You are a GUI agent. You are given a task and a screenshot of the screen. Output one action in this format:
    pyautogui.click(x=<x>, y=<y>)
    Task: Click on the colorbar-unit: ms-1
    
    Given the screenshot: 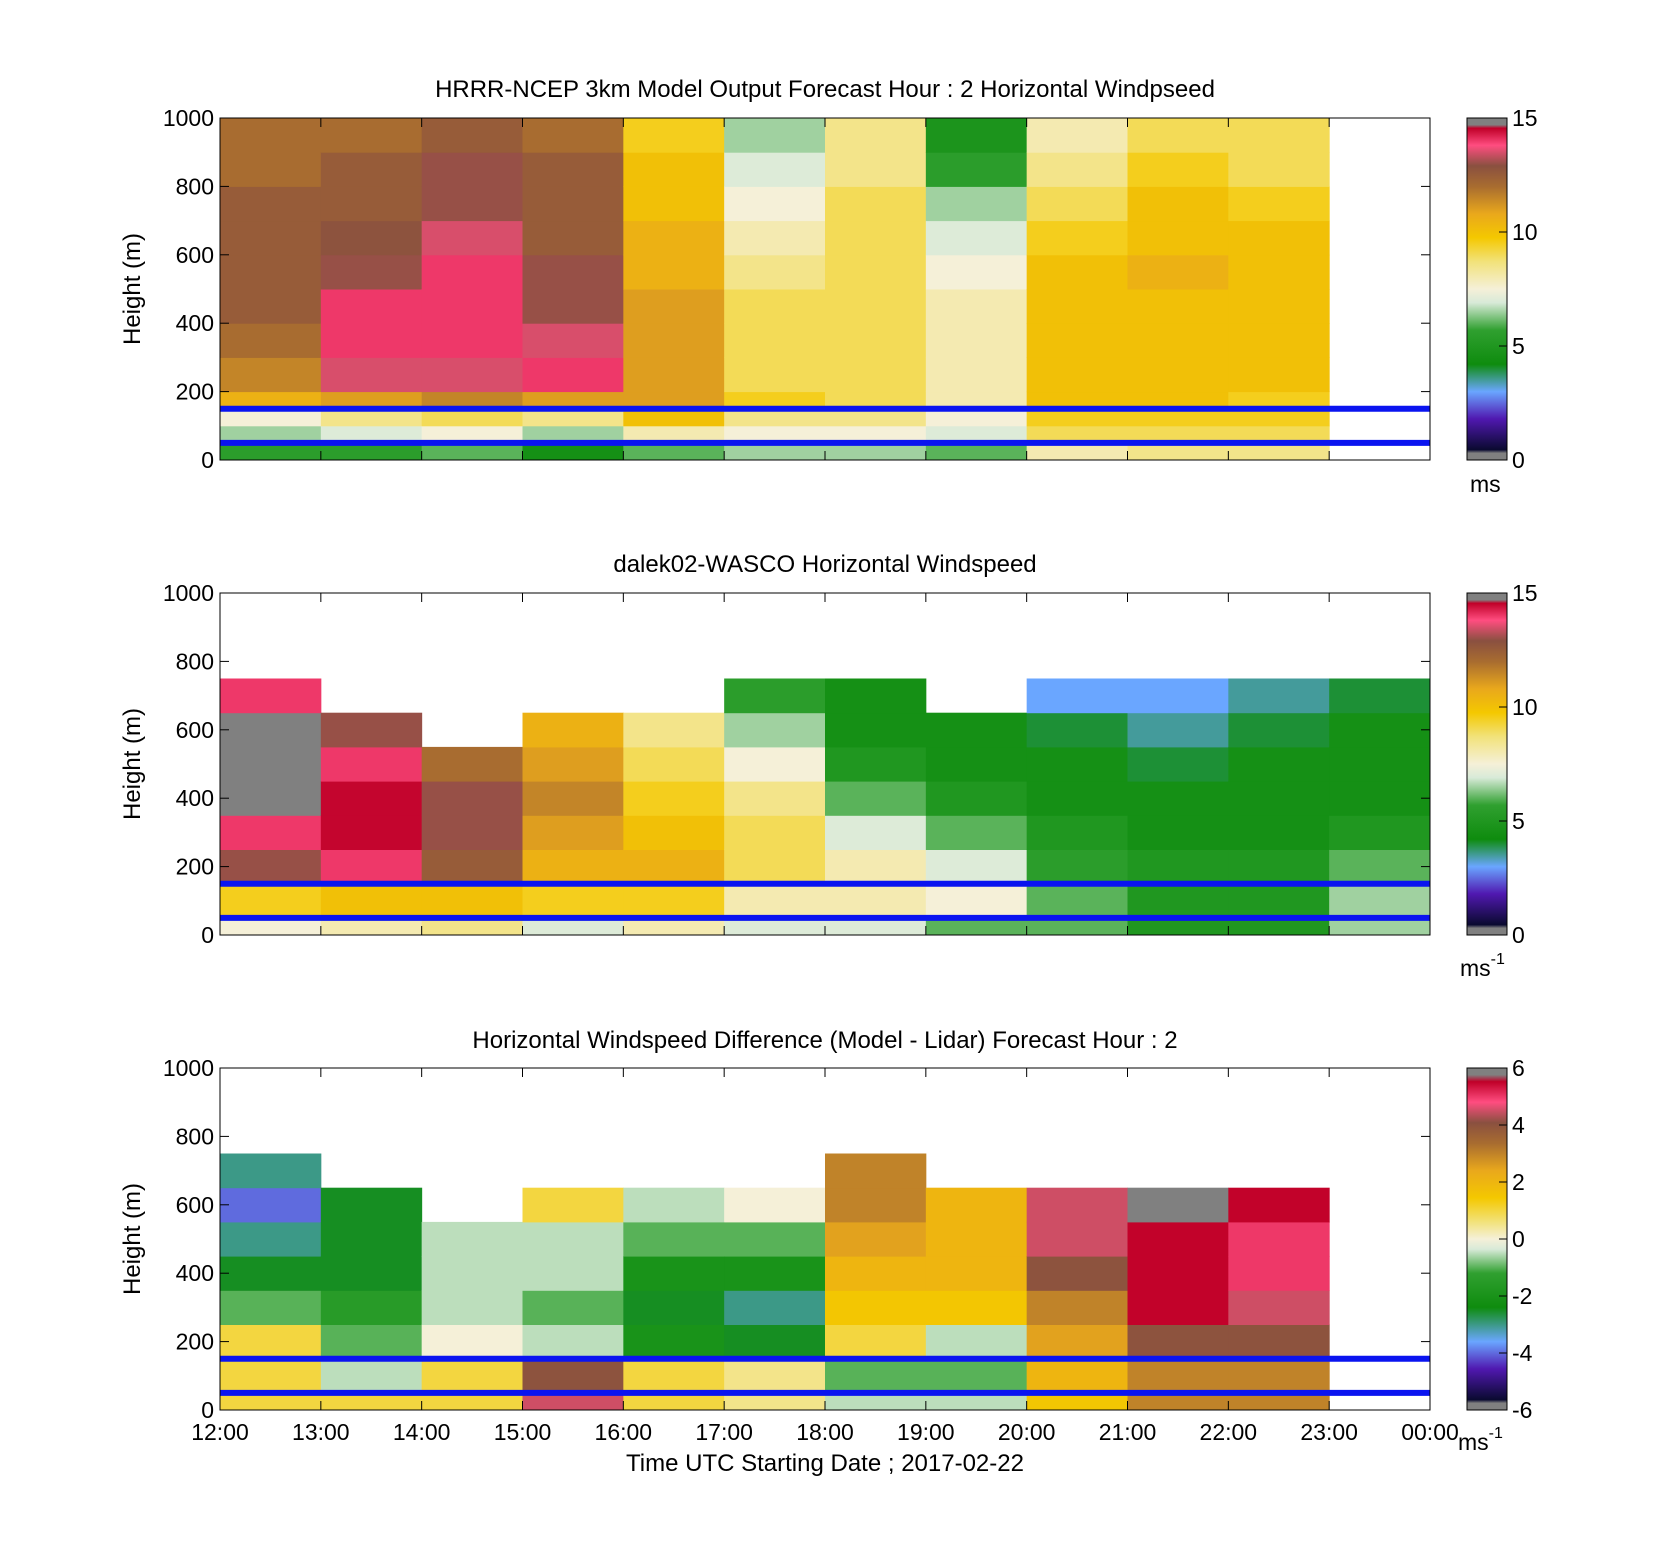 What is the action you would take?
    pyautogui.click(x=1480, y=1440)
    